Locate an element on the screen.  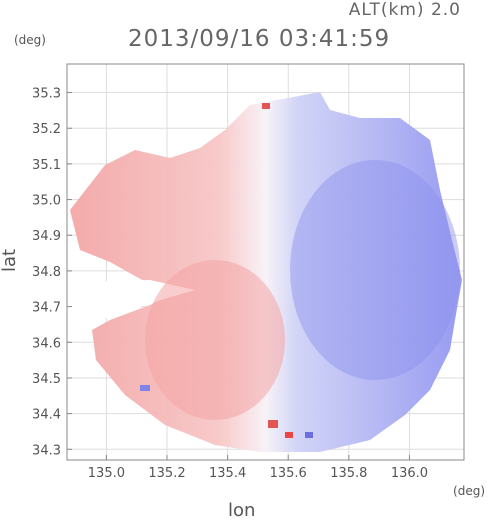
x-axis-label: lon is located at coordinates (242, 510).